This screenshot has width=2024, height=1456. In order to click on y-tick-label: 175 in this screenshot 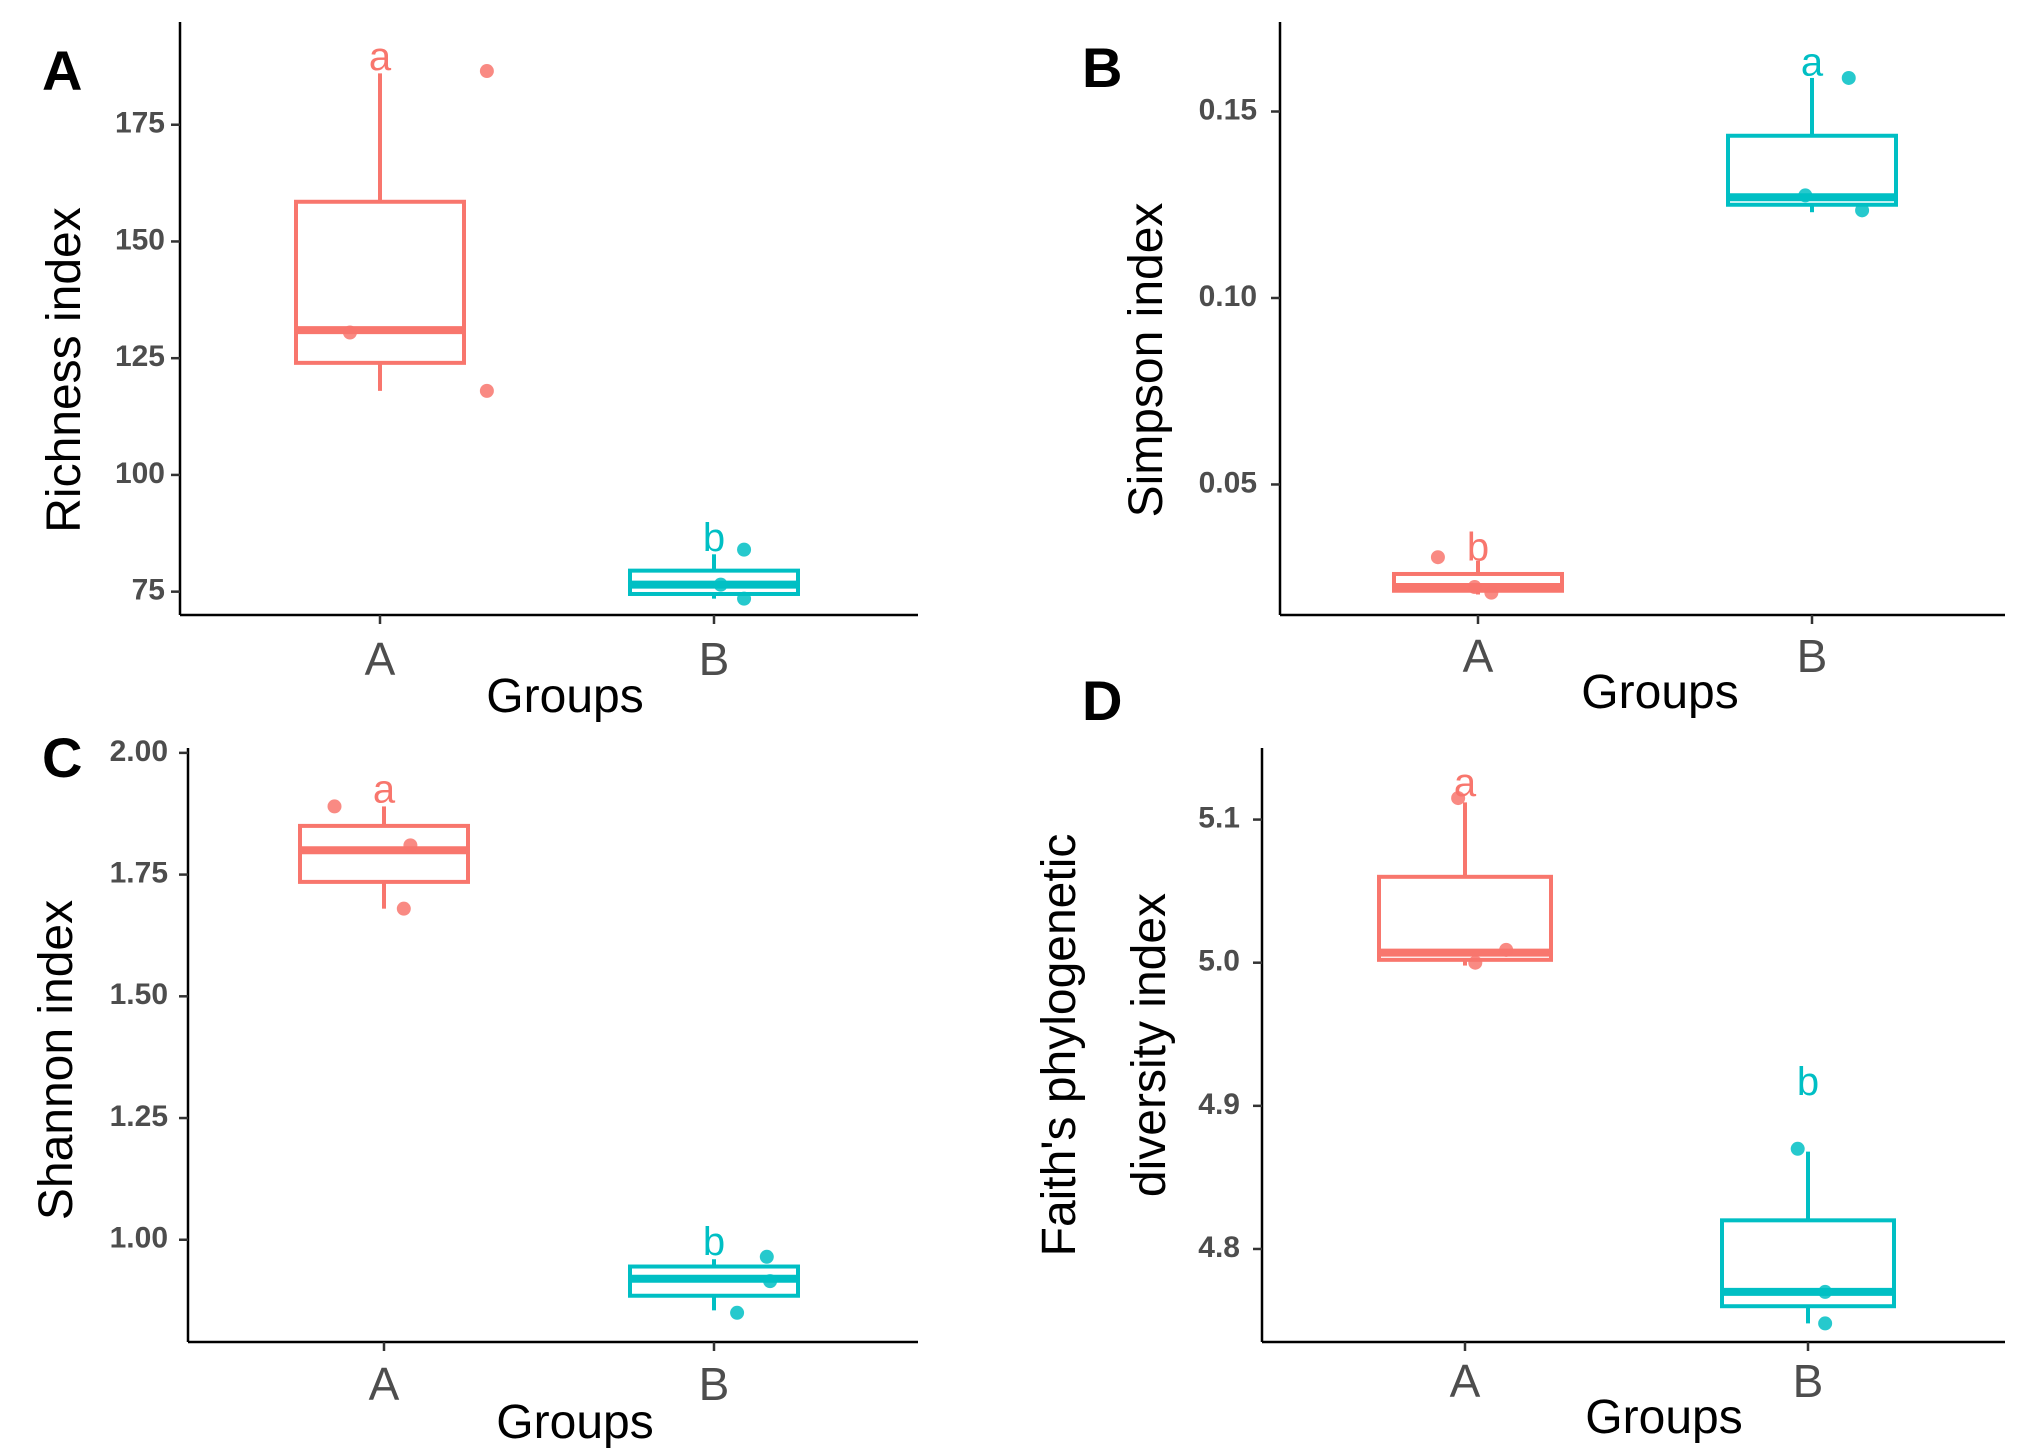, I will do `click(140, 123)`.